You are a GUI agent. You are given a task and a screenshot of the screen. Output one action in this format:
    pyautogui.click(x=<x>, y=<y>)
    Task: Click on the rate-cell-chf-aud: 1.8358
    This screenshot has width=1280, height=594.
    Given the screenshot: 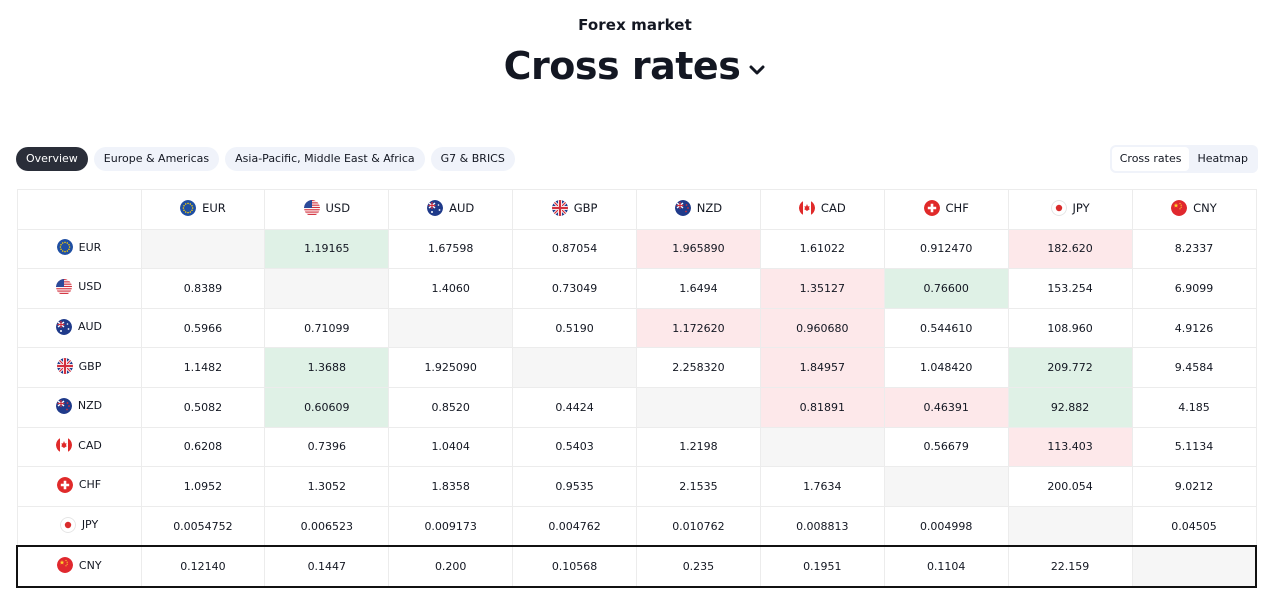 What is the action you would take?
    pyautogui.click(x=451, y=486)
    